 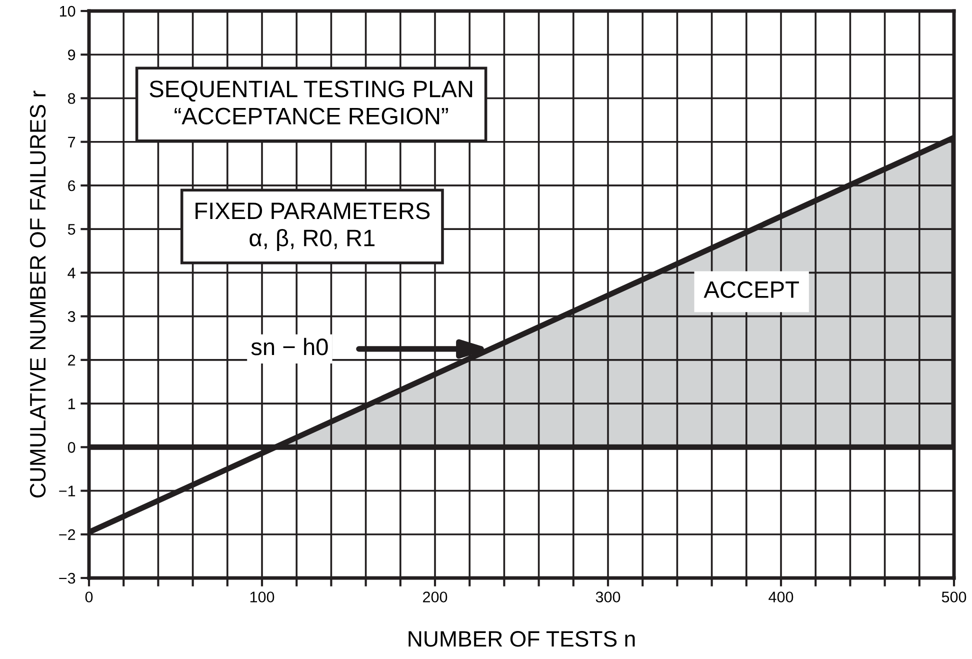 What do you see at coordinates (67, 578) in the screenshot?
I see `y-tick-label: −3` at bounding box center [67, 578].